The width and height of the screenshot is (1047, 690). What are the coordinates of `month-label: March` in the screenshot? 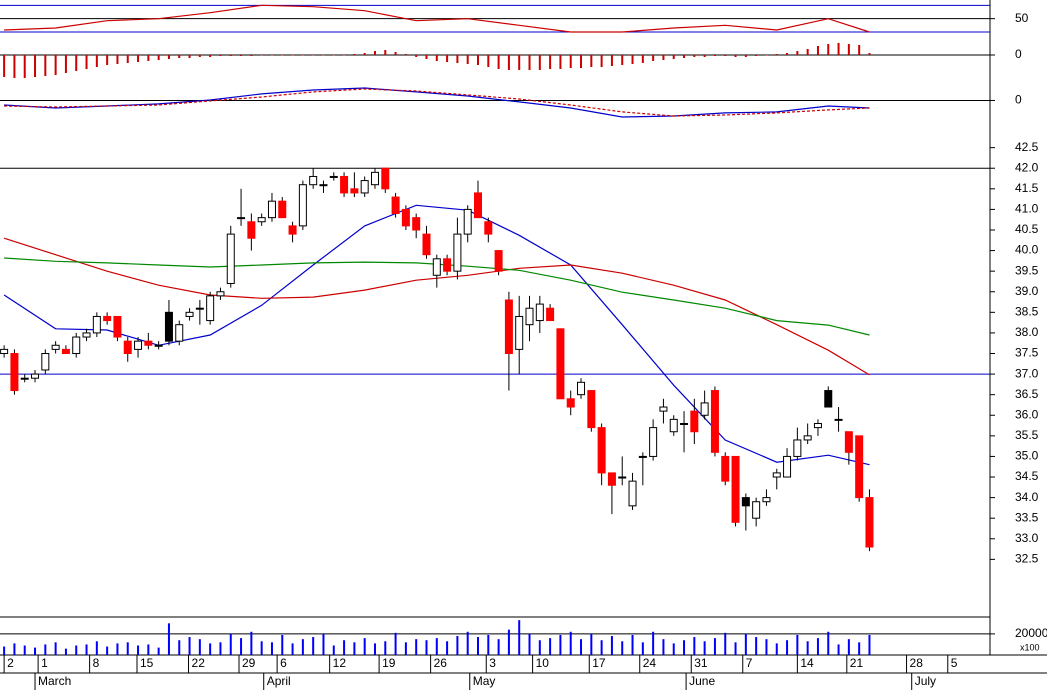 It's located at (54, 681).